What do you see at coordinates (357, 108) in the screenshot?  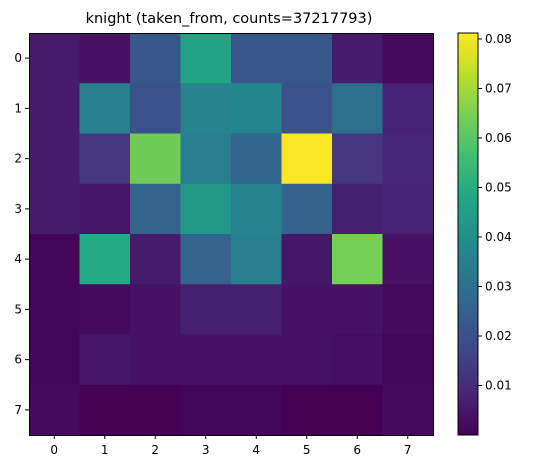 I see `heatmap-cell-r1-c6` at bounding box center [357, 108].